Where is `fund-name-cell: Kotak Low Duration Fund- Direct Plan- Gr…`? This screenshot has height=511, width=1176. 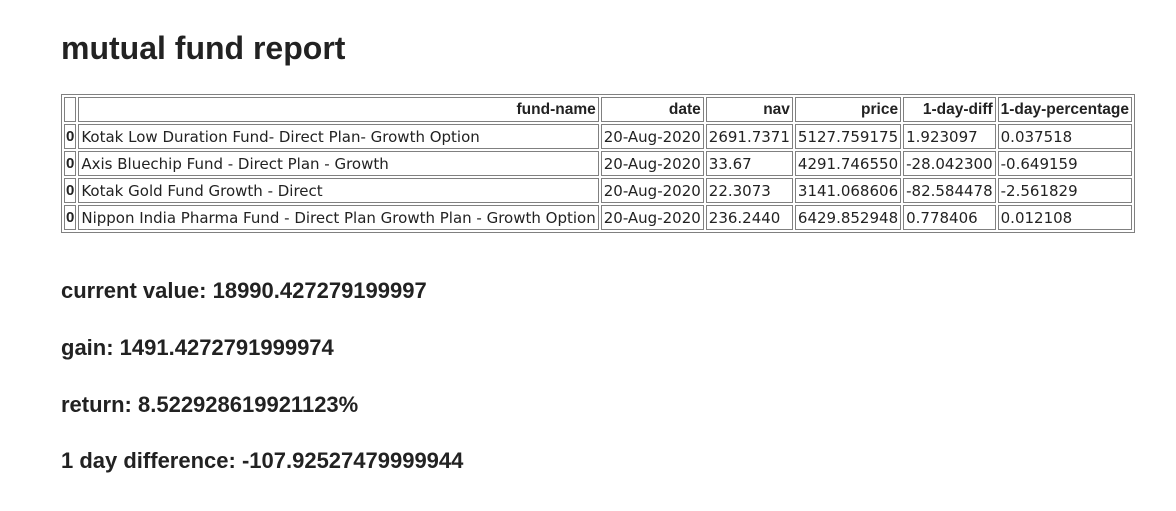 fund-name-cell: Kotak Low Duration Fund- Direct Plan- Gr… is located at coordinates (338, 136).